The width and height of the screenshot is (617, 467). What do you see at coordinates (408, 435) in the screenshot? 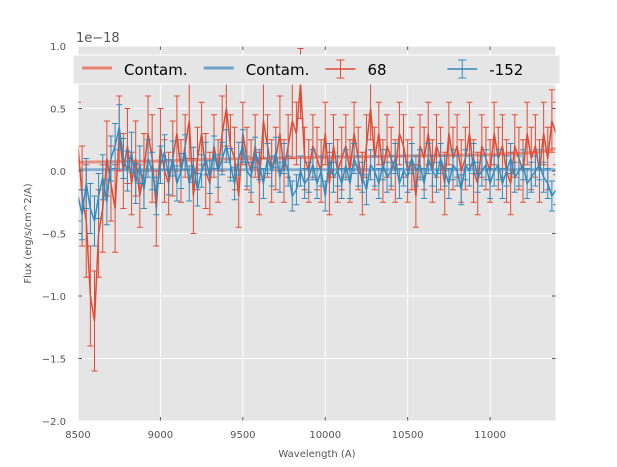
I see `x-tick-label: 10500` at bounding box center [408, 435].